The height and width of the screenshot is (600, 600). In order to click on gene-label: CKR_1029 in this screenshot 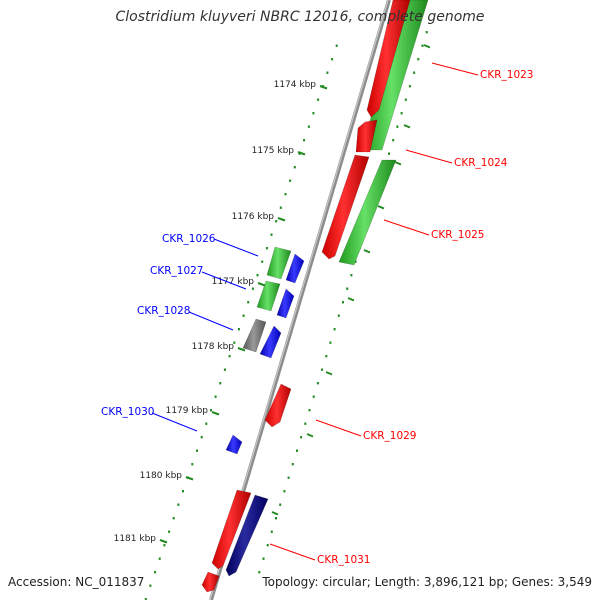, I will do `click(389, 436)`.